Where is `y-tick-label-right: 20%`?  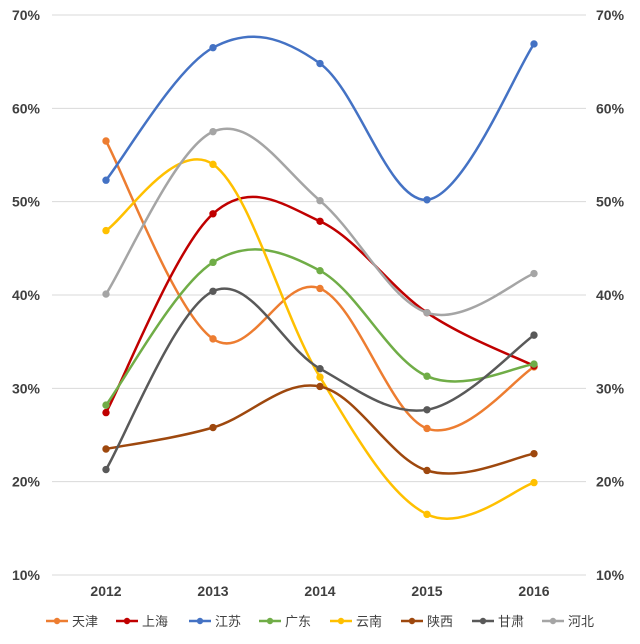
y-tick-label-right: 20% is located at coordinates (610, 482).